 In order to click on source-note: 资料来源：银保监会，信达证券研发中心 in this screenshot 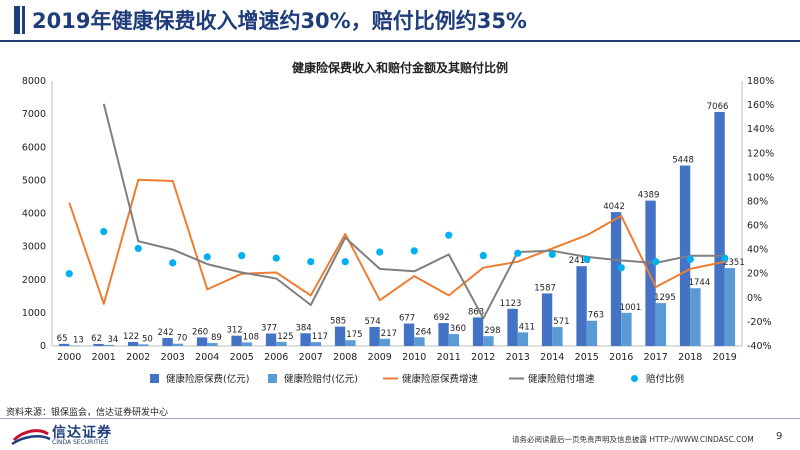, I will do `click(87, 413)`.